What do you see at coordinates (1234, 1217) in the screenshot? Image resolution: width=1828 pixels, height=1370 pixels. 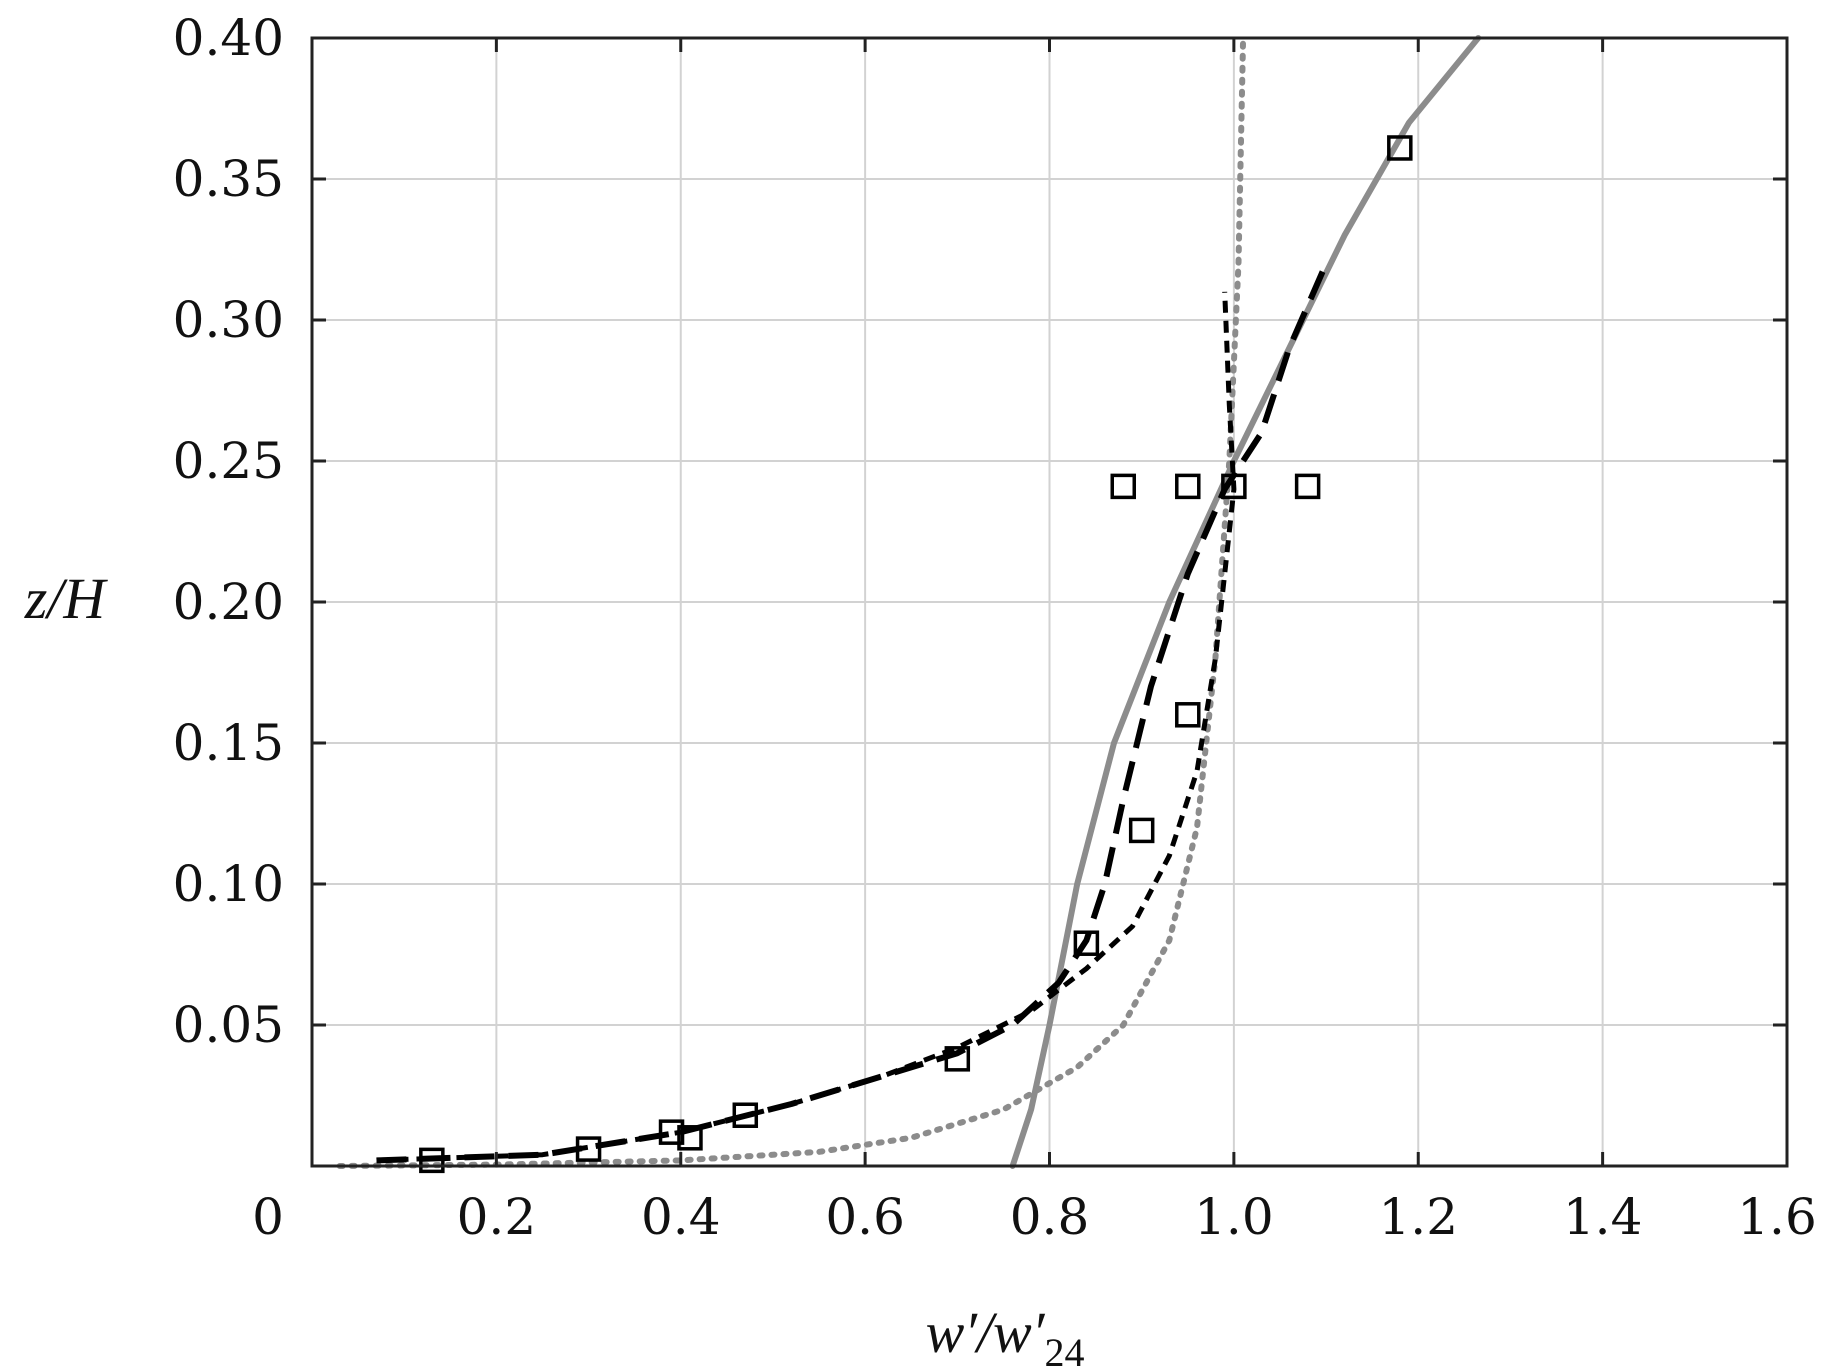 I see `x-tick-label: 1.0` at bounding box center [1234, 1217].